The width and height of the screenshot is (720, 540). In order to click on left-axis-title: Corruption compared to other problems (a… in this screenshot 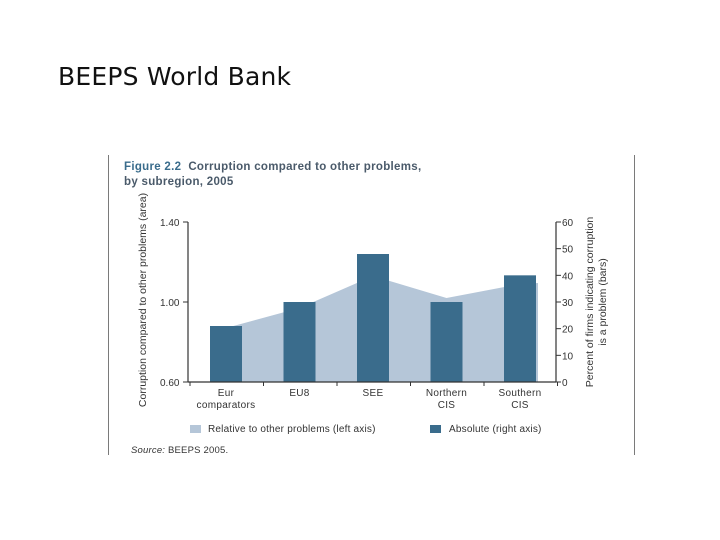, I will do `click(143, 300)`.